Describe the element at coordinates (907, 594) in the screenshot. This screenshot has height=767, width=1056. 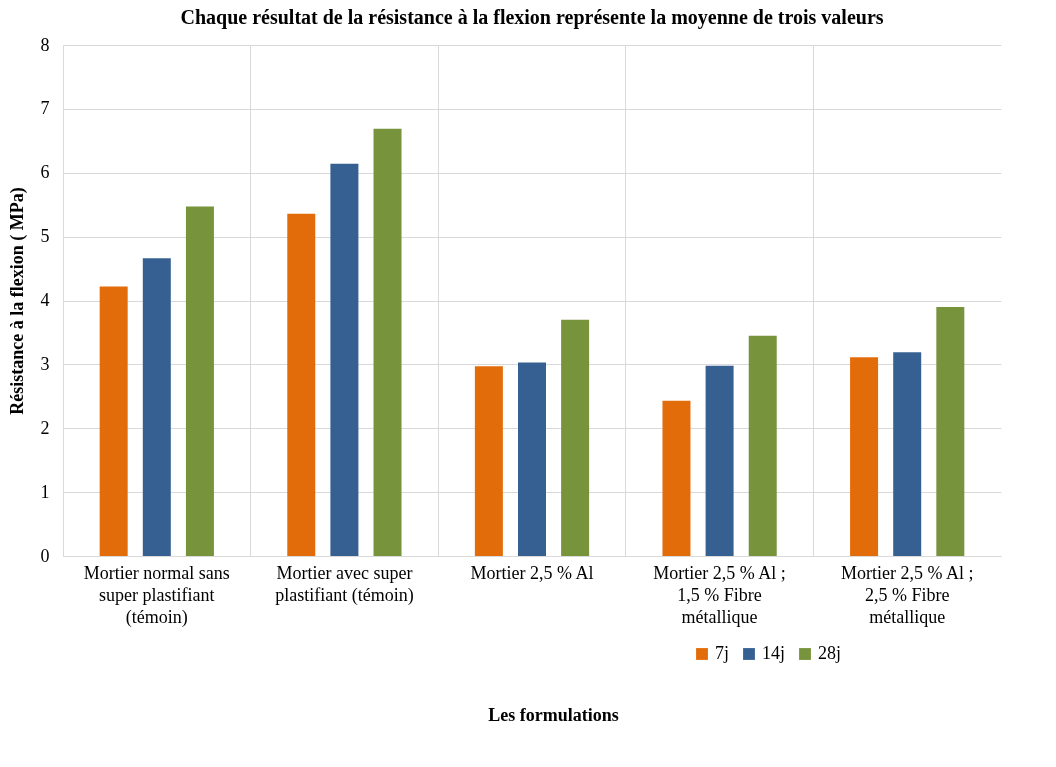
I see `x-tick-label: Mortier 2,5 % Al ; 2,5 % Fibre métallique` at that location.